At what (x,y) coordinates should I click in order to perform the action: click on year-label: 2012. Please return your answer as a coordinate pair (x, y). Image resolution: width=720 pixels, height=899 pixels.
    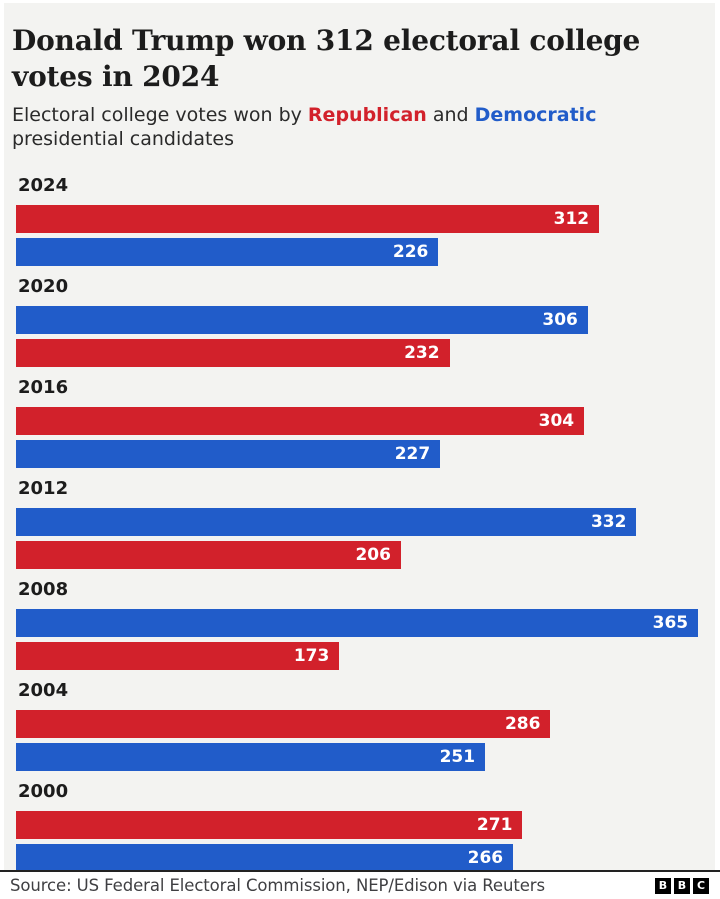
    Looking at the image, I should click on (43, 489).